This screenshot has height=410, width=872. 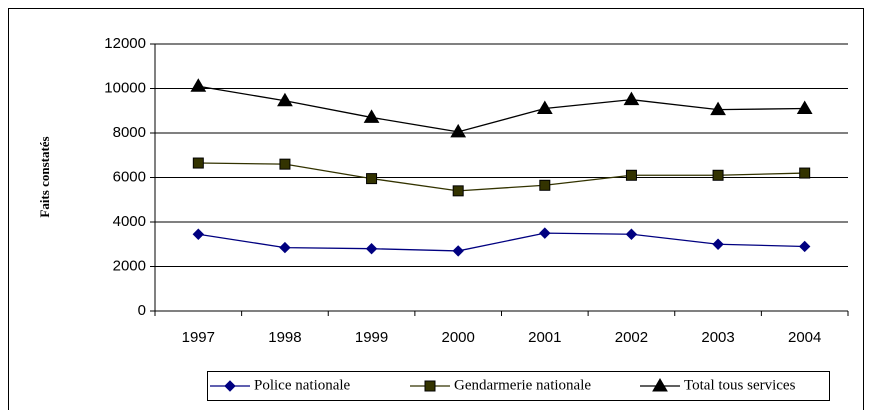 What do you see at coordinates (631, 337) in the screenshot?
I see `x-tick-label: 2002` at bounding box center [631, 337].